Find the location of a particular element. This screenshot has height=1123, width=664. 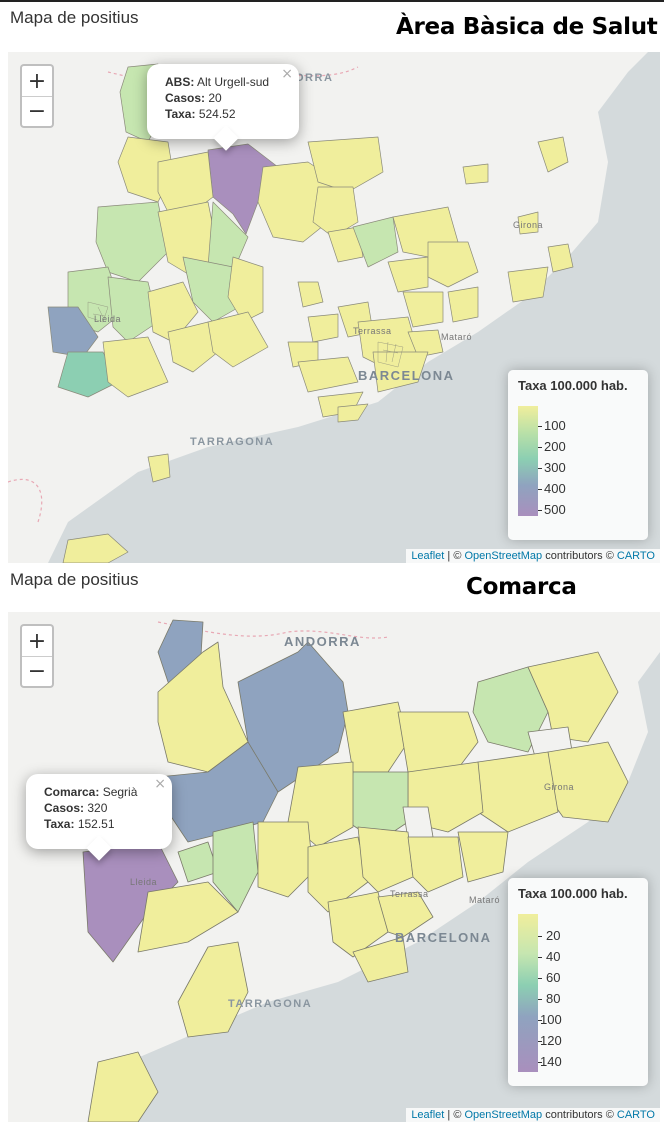

legend-tick: 400 is located at coordinates (555, 488).